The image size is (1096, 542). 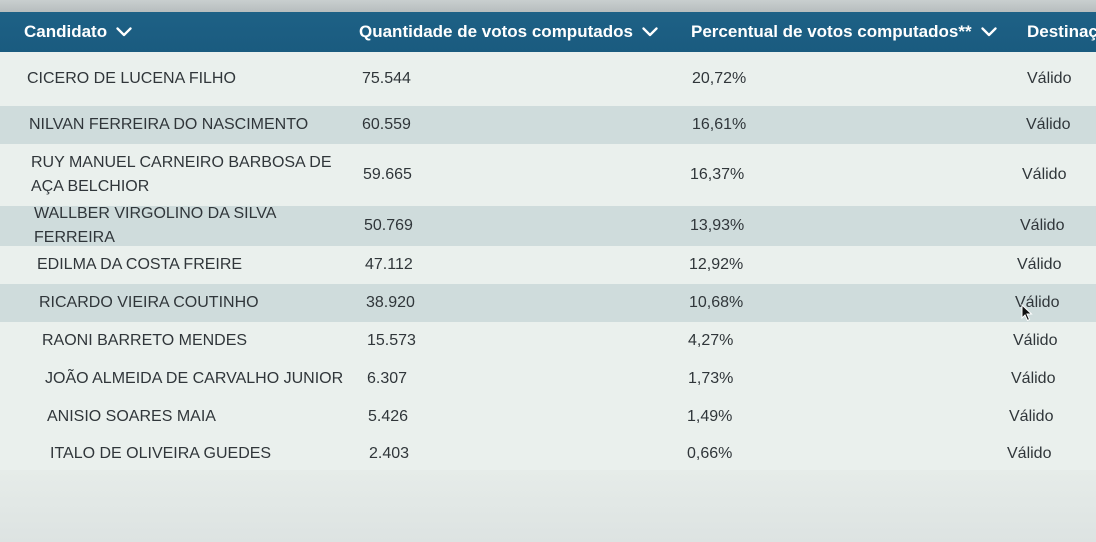 What do you see at coordinates (548, 417) in the screenshot?
I see `table-row: ANISIO SOARES MAIA 5.426 1,49% Válido` at bounding box center [548, 417].